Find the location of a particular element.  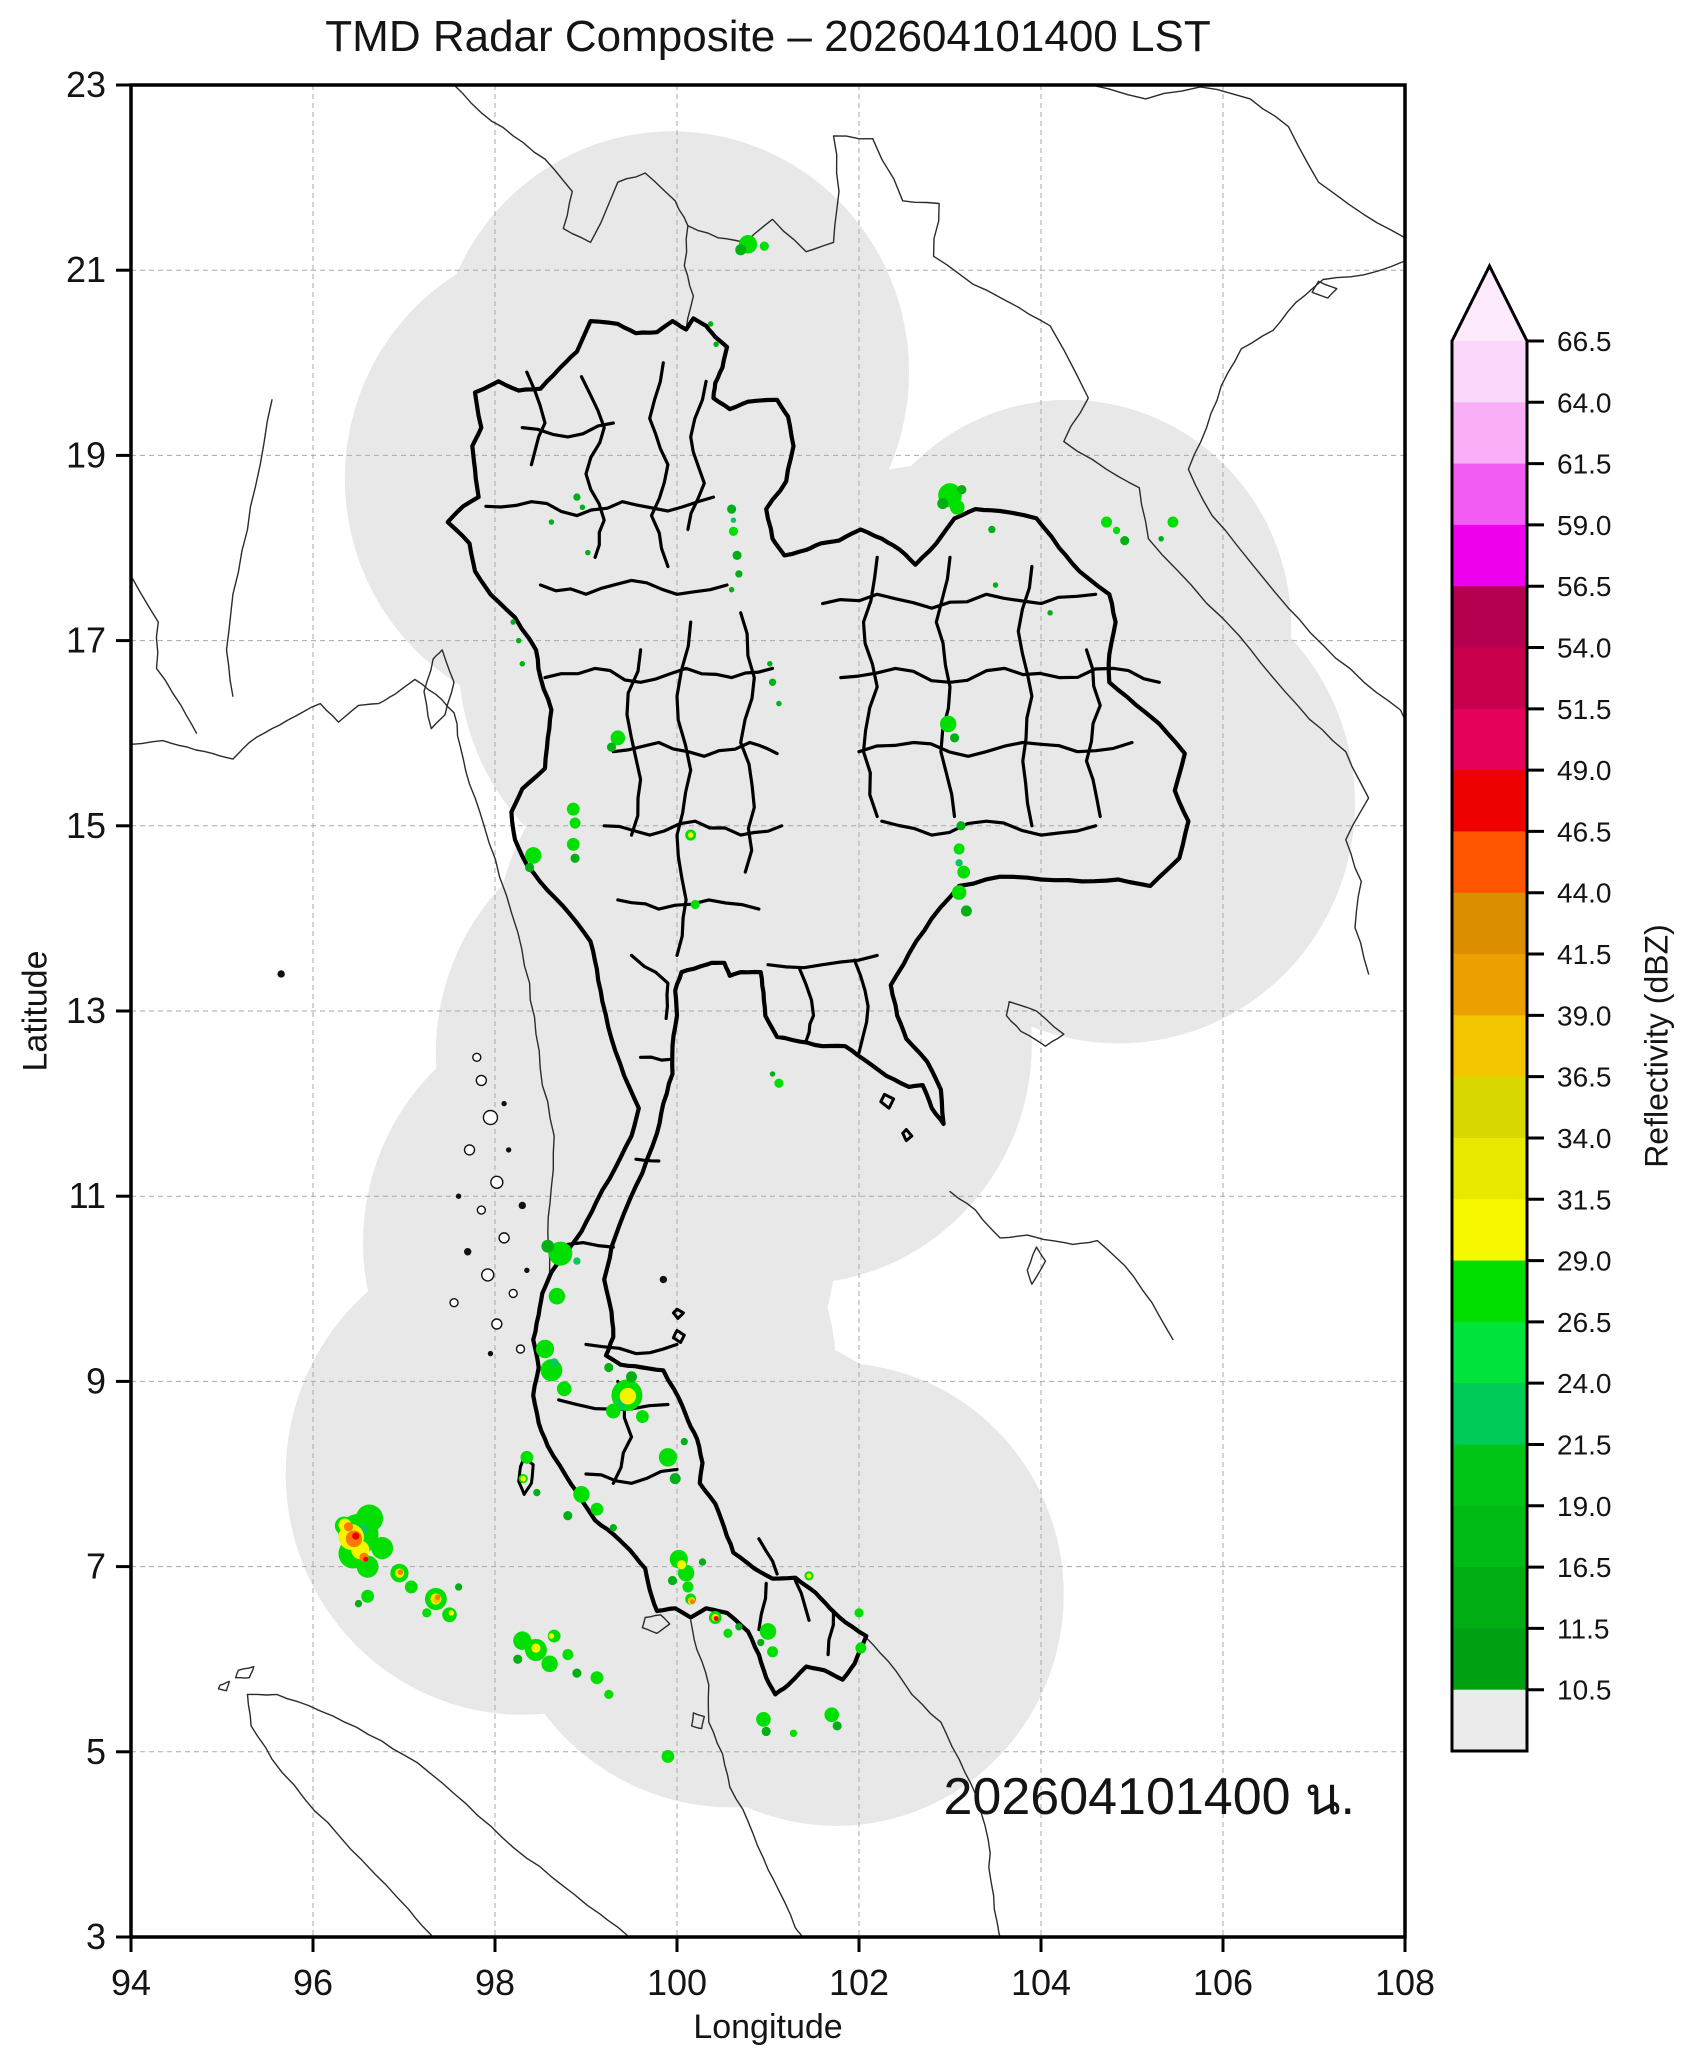

x-axis-tick-label: 94 is located at coordinates (131, 1982).